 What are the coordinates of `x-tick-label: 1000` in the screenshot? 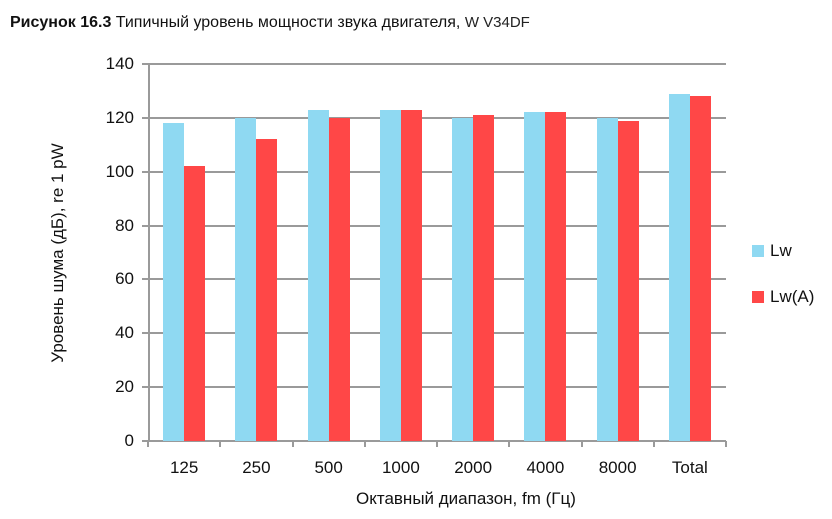 It's located at (400, 467).